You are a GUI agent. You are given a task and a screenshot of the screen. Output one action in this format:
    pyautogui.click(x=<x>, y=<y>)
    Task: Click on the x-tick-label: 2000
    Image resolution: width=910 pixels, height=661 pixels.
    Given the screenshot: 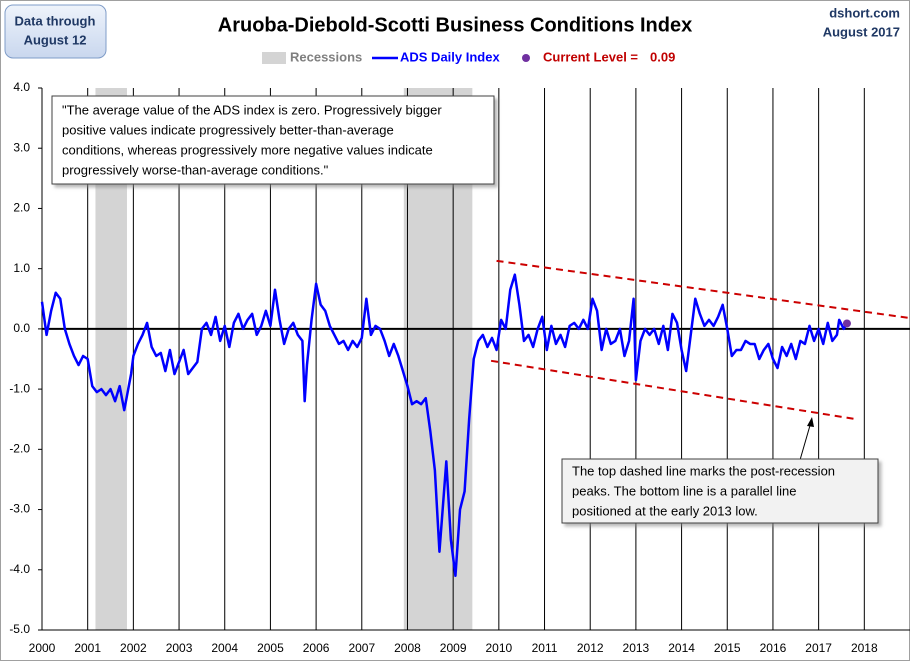 What is the action you would take?
    pyautogui.click(x=42, y=648)
    